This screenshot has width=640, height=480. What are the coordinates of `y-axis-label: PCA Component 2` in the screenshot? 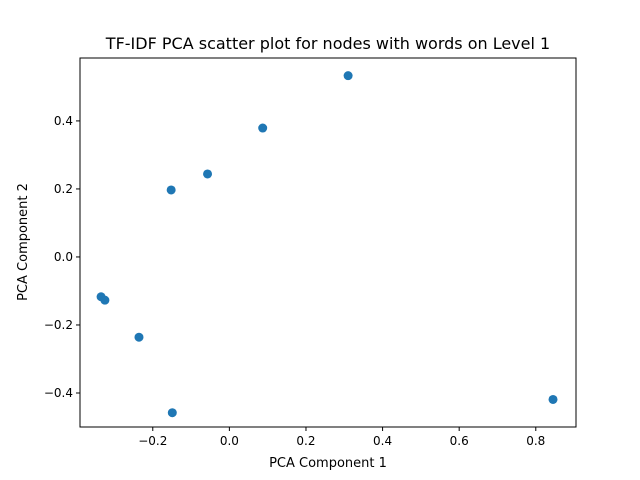 It's located at (23, 242).